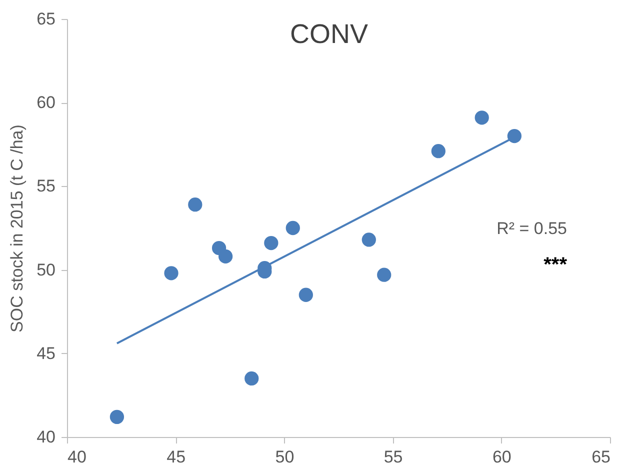 This screenshot has width=625, height=469. Describe the element at coordinates (176, 457) in the screenshot. I see `x-tick-label: 45` at that location.